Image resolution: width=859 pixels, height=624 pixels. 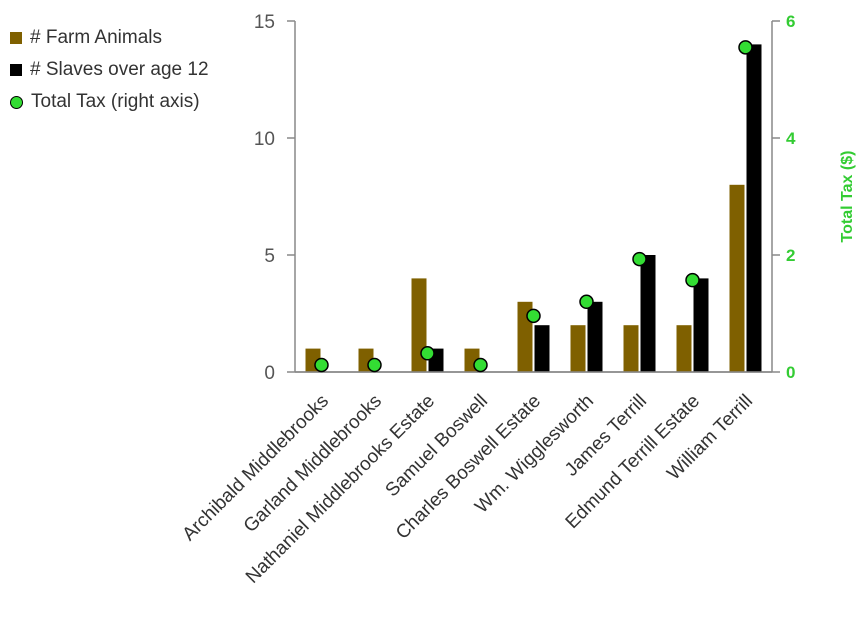 I want to click on y-tick-label: 10, so click(x=264, y=139).